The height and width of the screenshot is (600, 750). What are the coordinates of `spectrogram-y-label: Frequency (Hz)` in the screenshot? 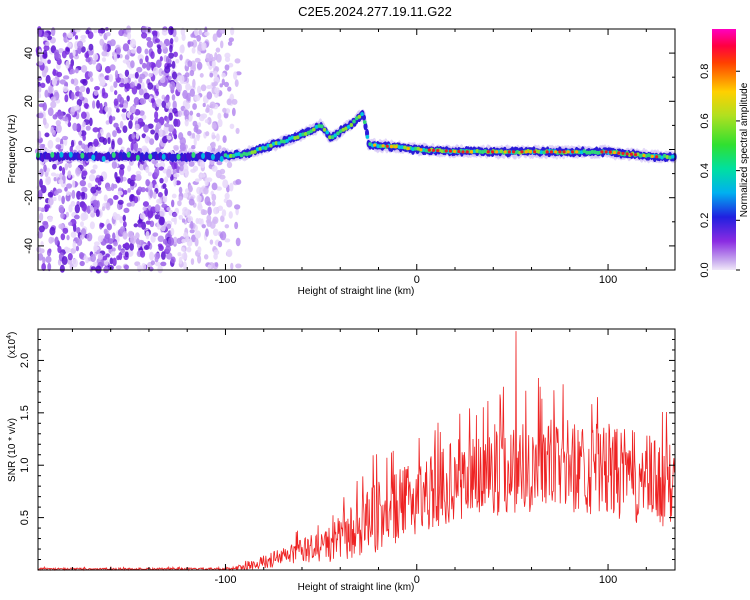 It's located at (12, 149).